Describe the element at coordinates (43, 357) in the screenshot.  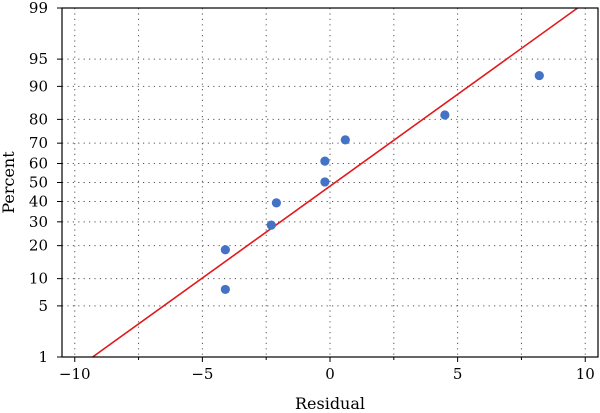
I see `y-tick-label: 1` at that location.